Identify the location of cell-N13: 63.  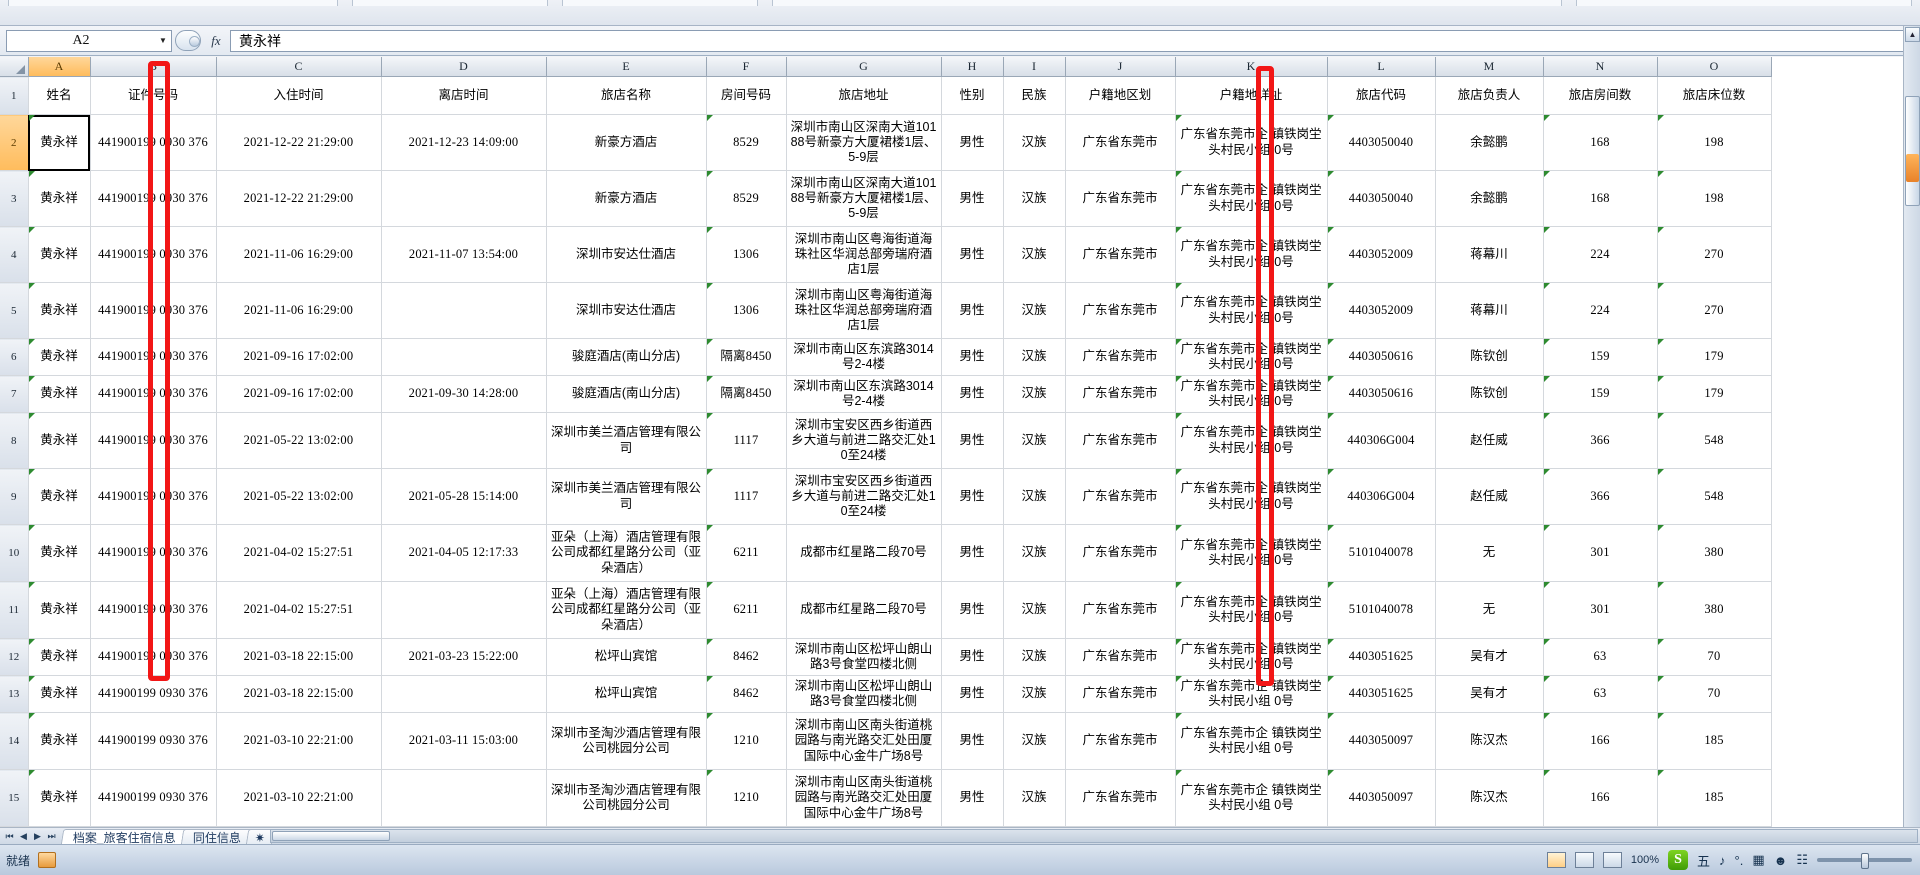
(1600, 694).